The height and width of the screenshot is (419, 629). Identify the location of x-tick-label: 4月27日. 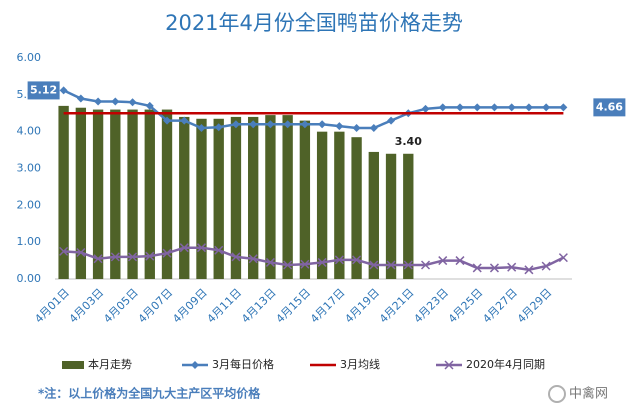
(500, 306).